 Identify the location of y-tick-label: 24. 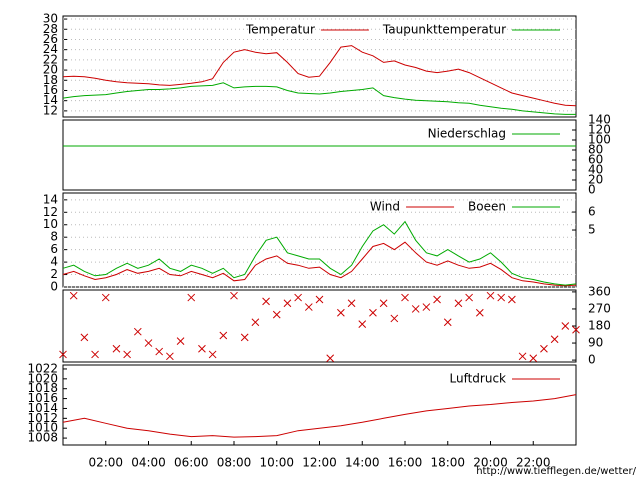
(50, 49).